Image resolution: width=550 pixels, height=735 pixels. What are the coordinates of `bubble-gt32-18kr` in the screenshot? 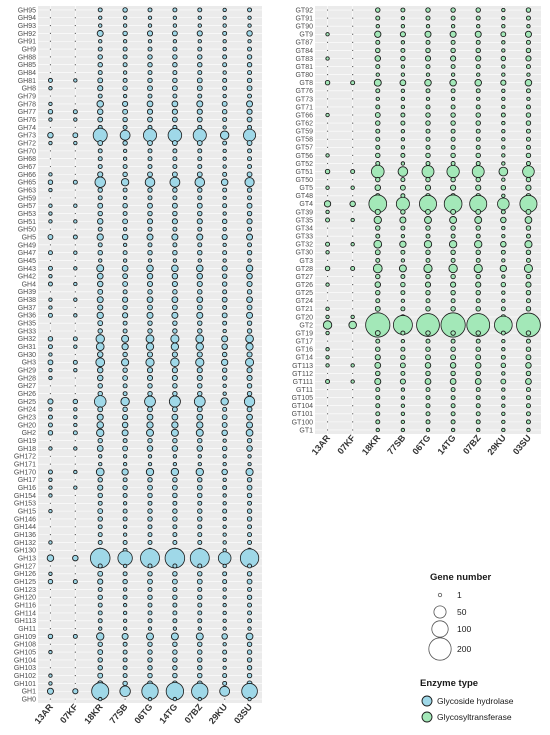 It's located at (378, 244).